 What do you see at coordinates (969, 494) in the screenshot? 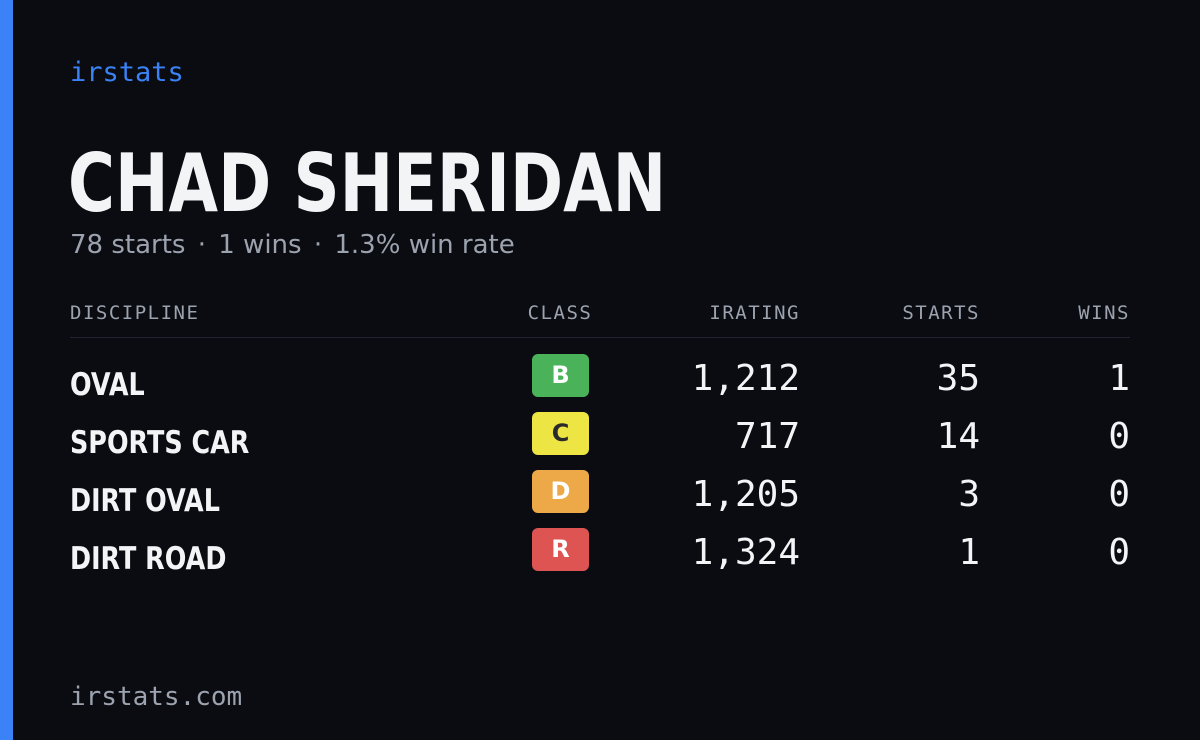
I see `starts-value: 3` at bounding box center [969, 494].